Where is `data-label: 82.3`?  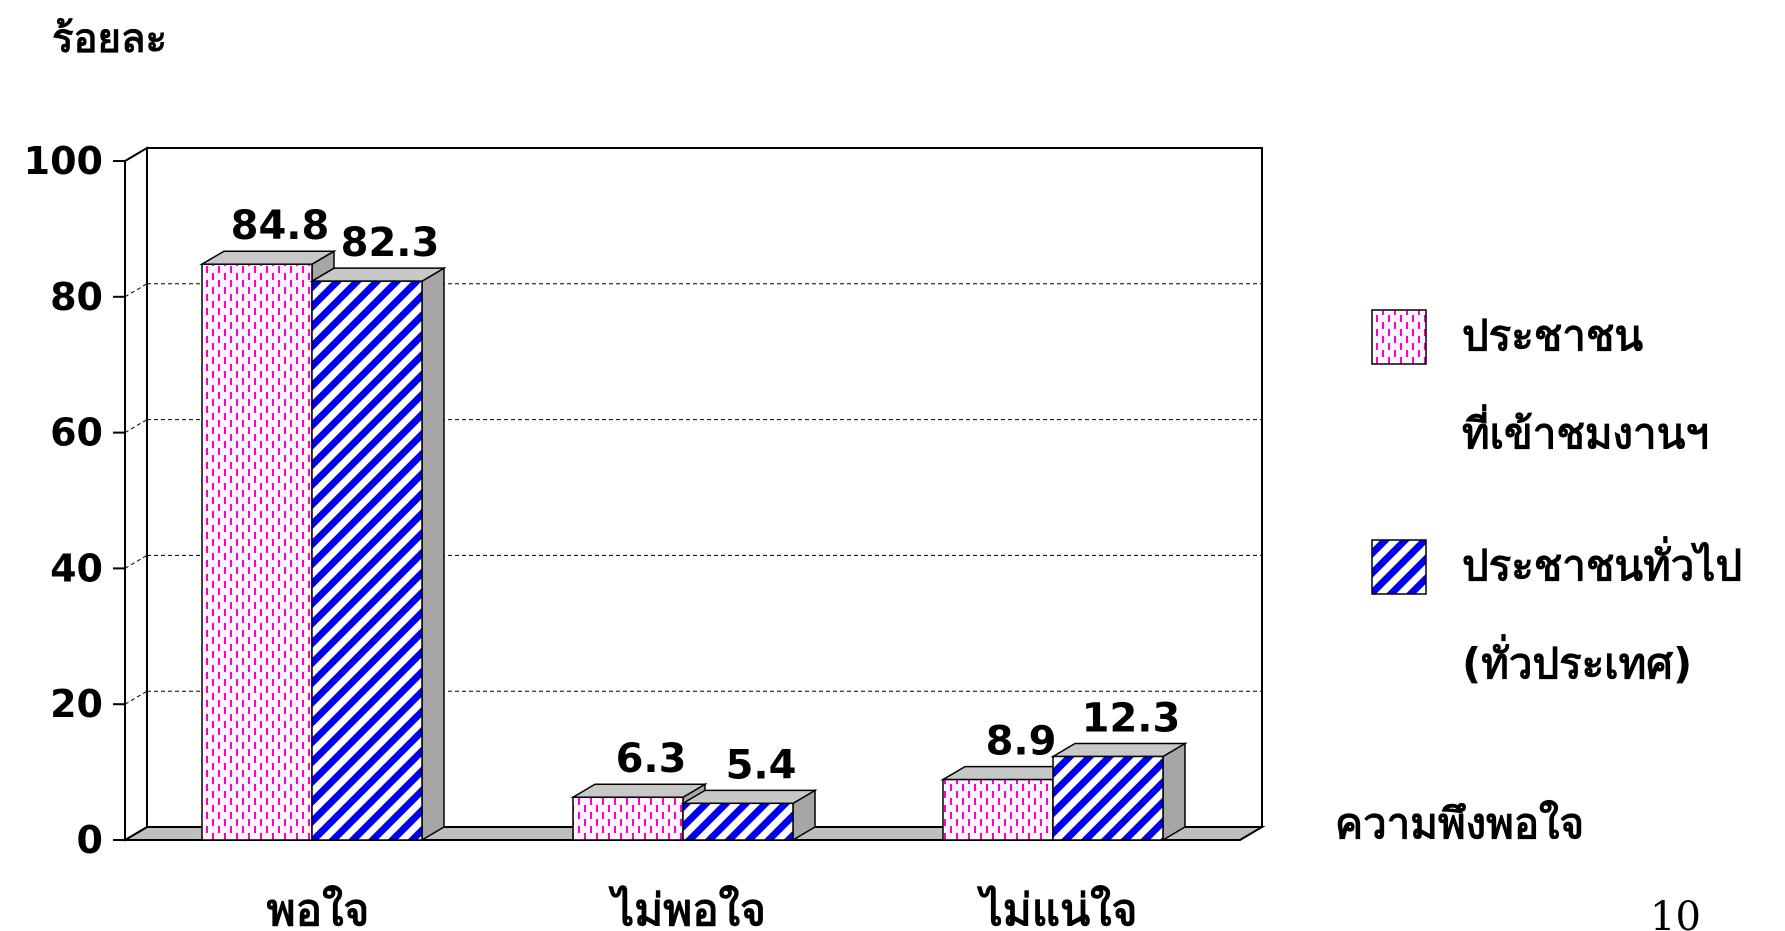
data-label: 82.3 is located at coordinates (390, 243).